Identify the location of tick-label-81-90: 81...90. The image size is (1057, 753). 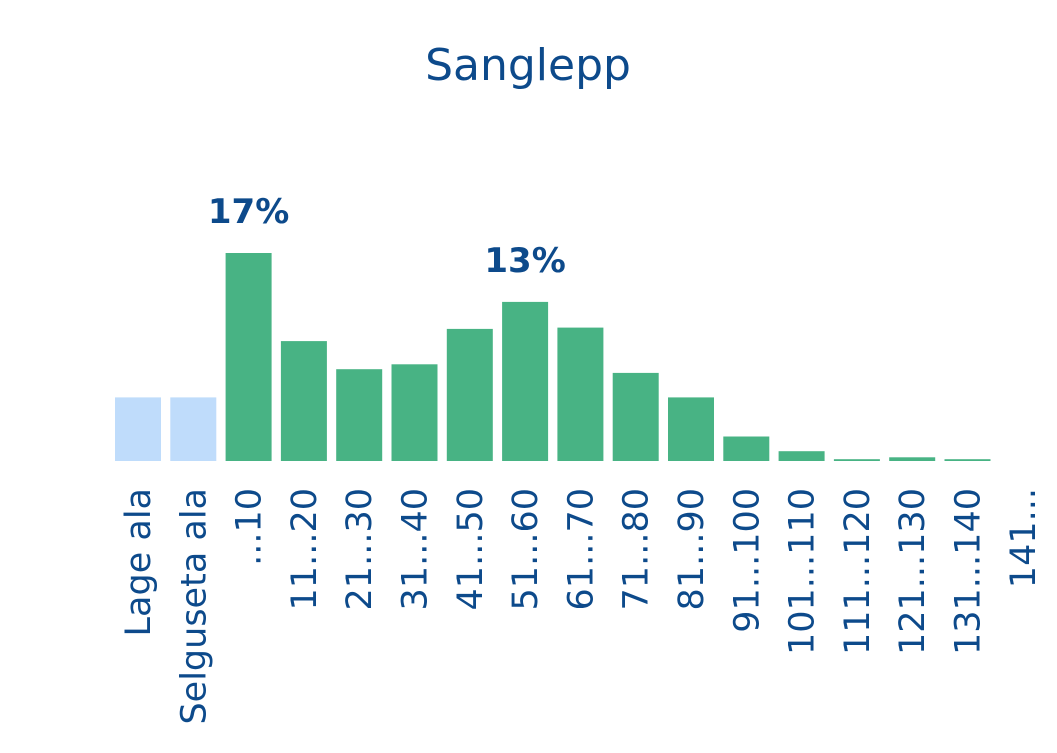
(692, 549).